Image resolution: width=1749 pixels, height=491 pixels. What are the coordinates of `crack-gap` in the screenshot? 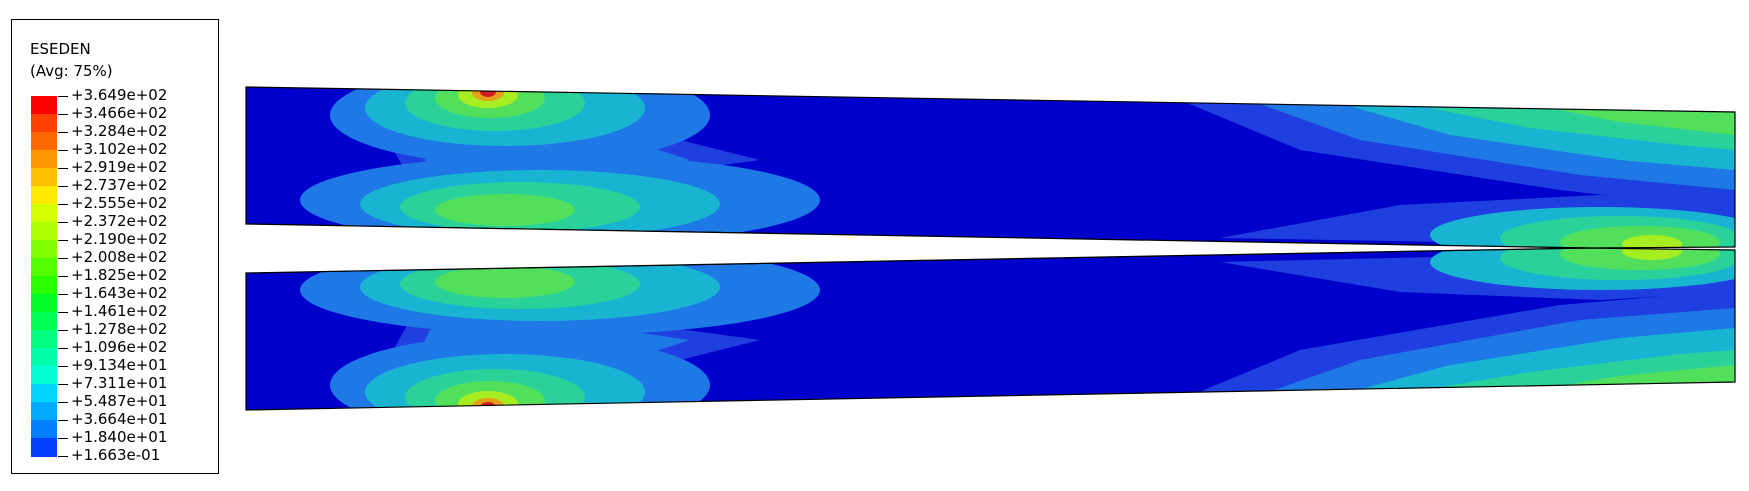 It's located at (915, 248).